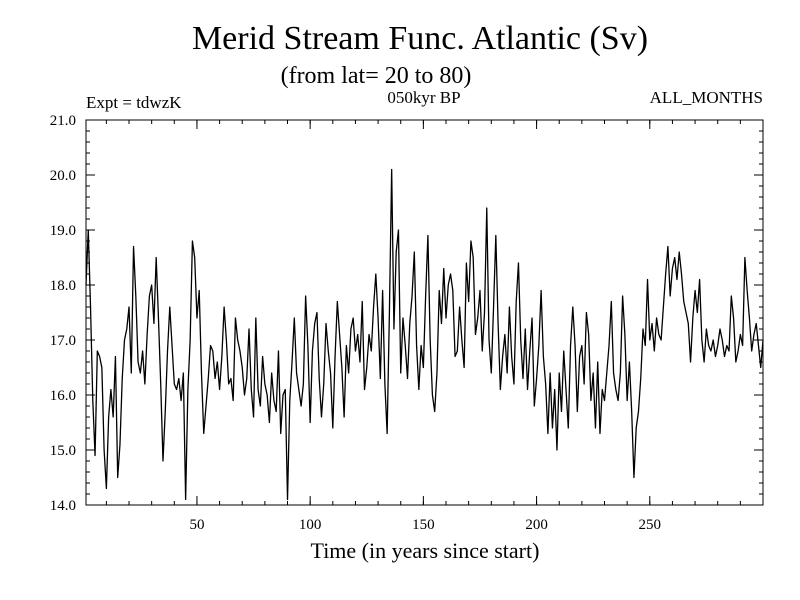  I want to click on chart-title: Merid Stream Func. Atlantic (Sv), so click(420, 38).